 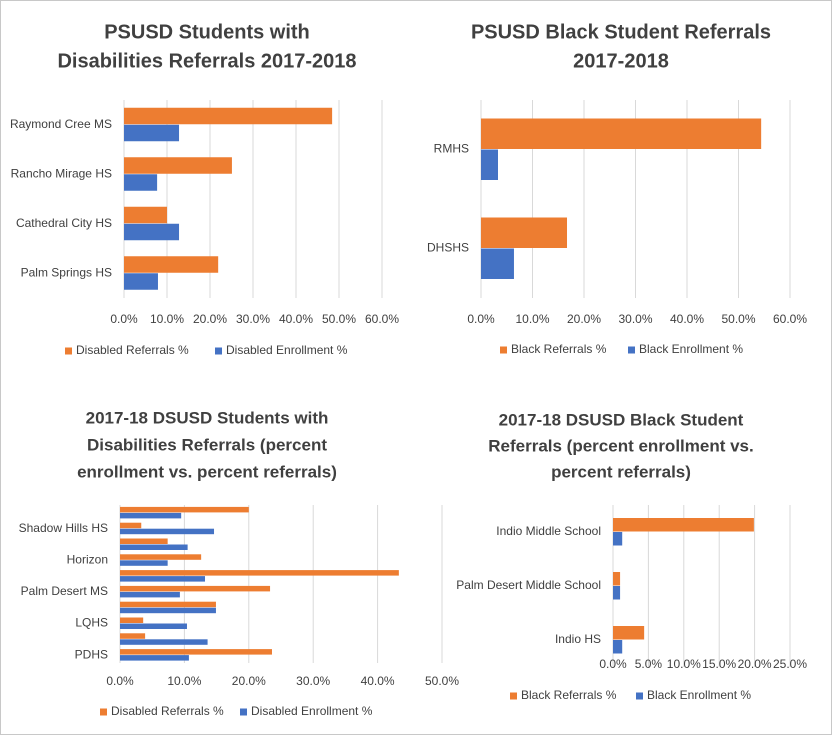 What do you see at coordinates (207, 32) in the screenshot?
I see `chart-title: PSUSD Students with` at bounding box center [207, 32].